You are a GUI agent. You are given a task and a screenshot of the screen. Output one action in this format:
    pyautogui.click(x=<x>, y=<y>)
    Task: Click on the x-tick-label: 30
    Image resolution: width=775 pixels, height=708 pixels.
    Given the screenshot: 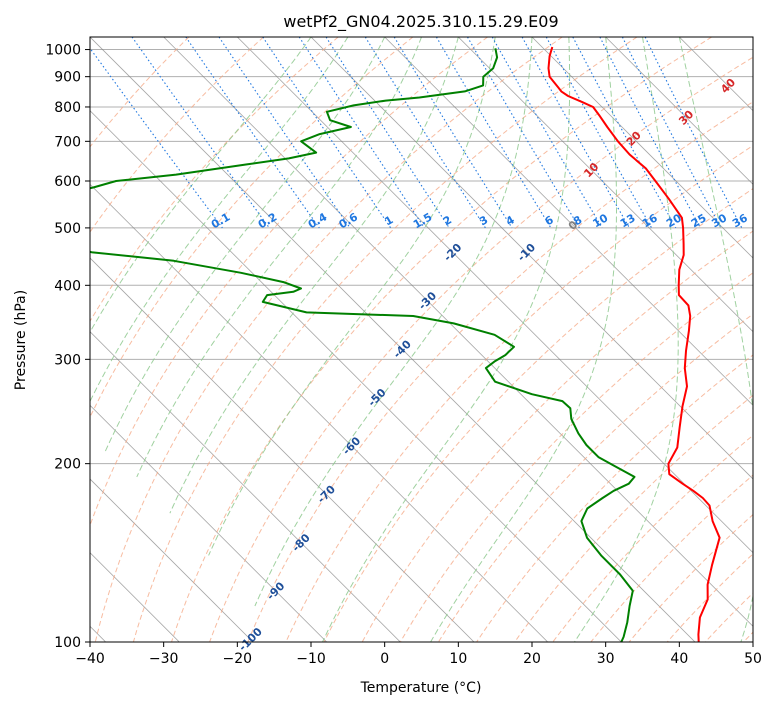 What is the action you would take?
    pyautogui.click(x=606, y=659)
    